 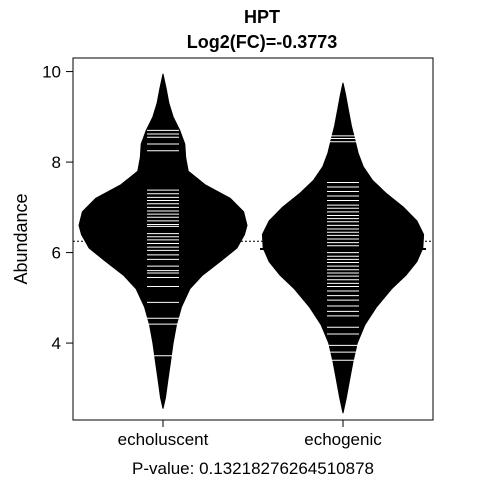 I want to click on x-tick-label-echogenic: echogenic, so click(x=343, y=439).